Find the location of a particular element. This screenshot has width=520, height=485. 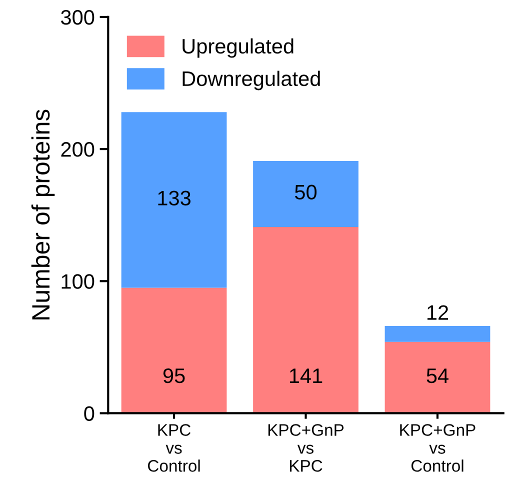

y-tick-label: 100 is located at coordinates (78, 281).